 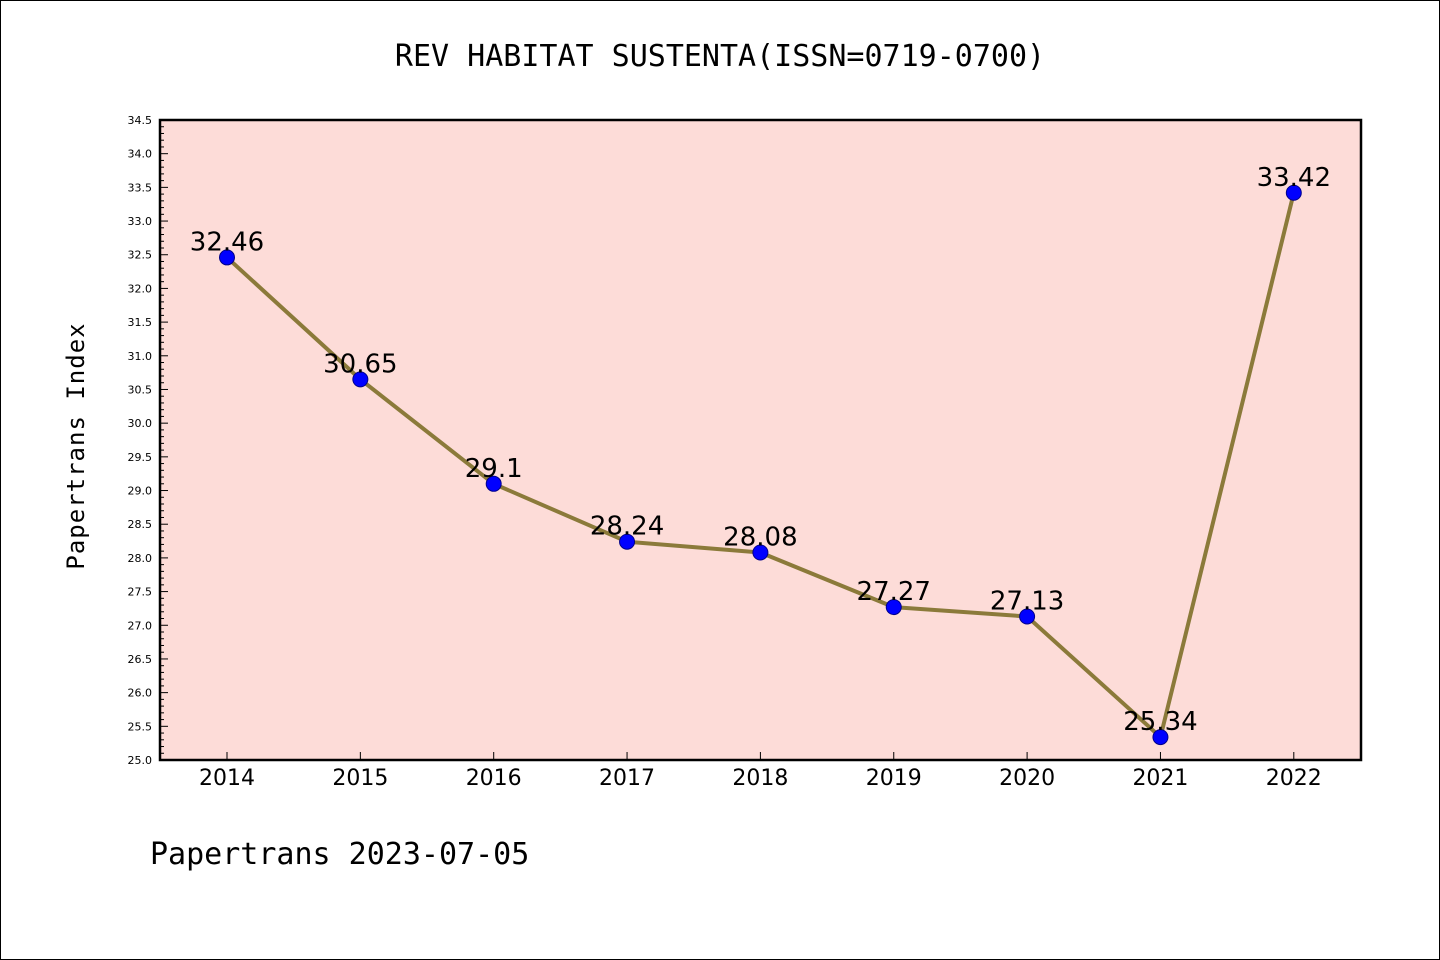 What do you see at coordinates (140, 187) in the screenshot?
I see `y-tick-label: 33.5` at bounding box center [140, 187].